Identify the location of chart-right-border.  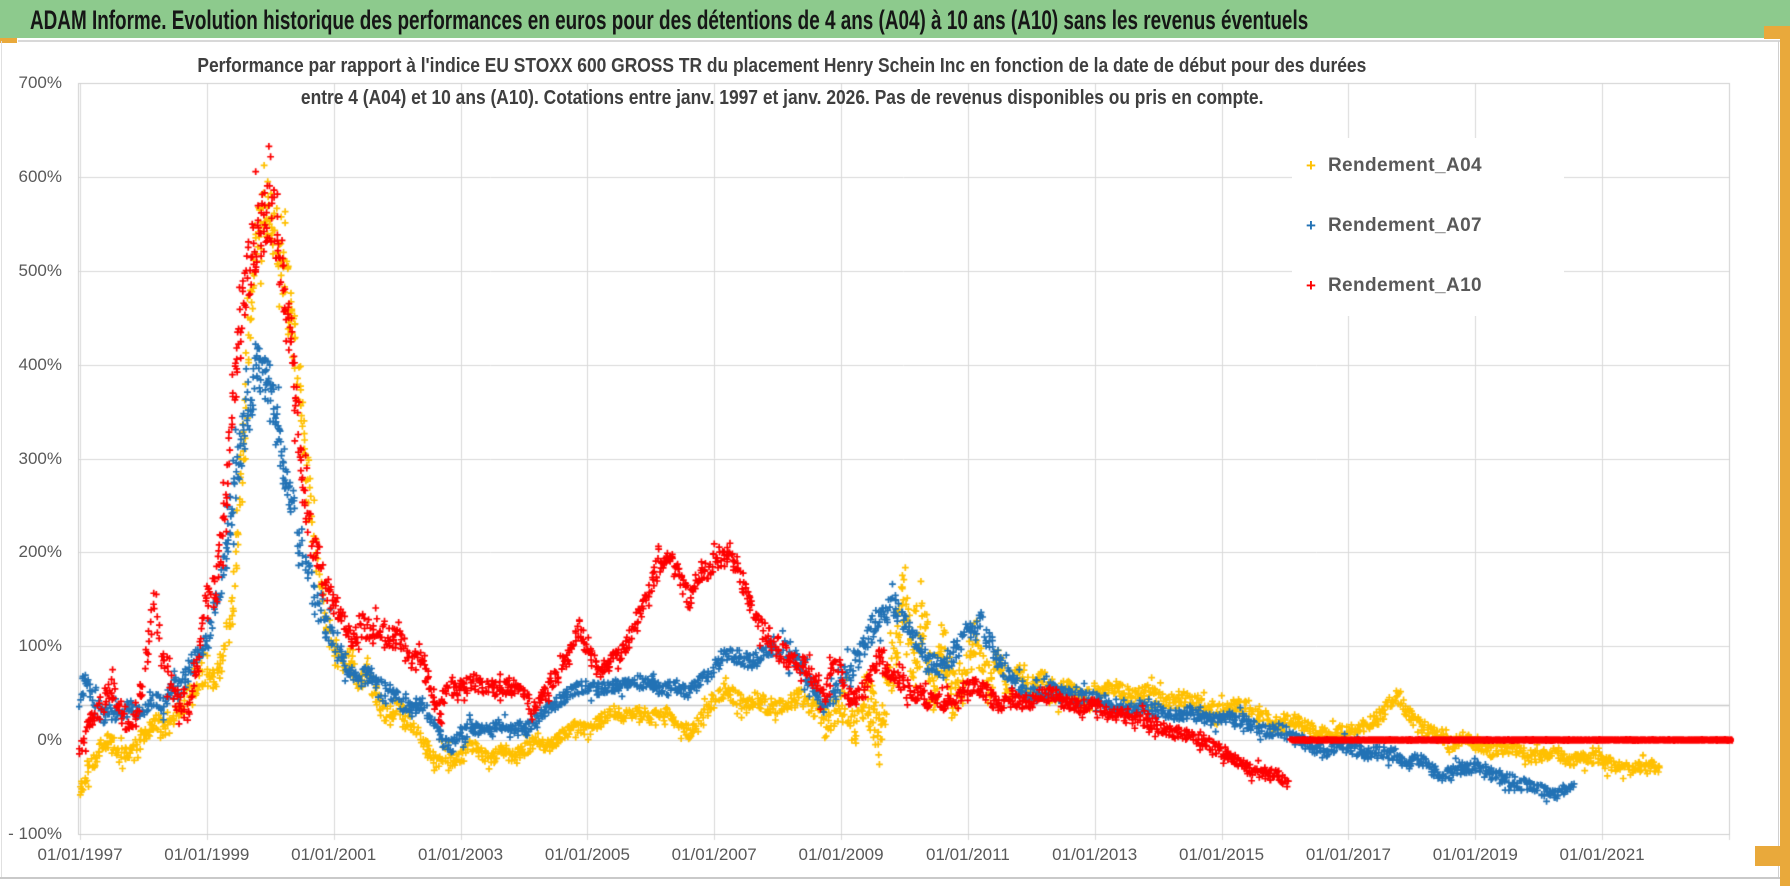
(1778, 459).